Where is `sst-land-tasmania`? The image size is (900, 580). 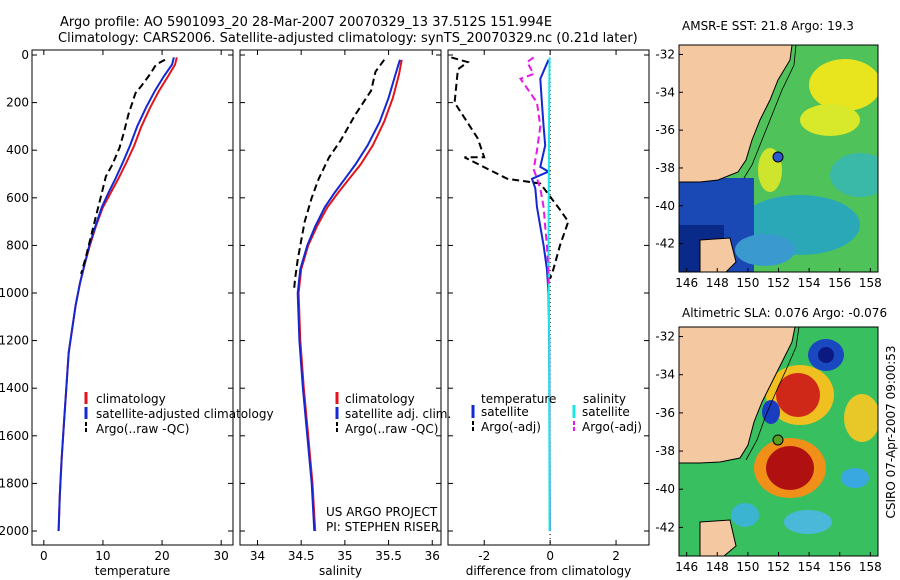
sst-land-tasmania is located at coordinates (718, 254).